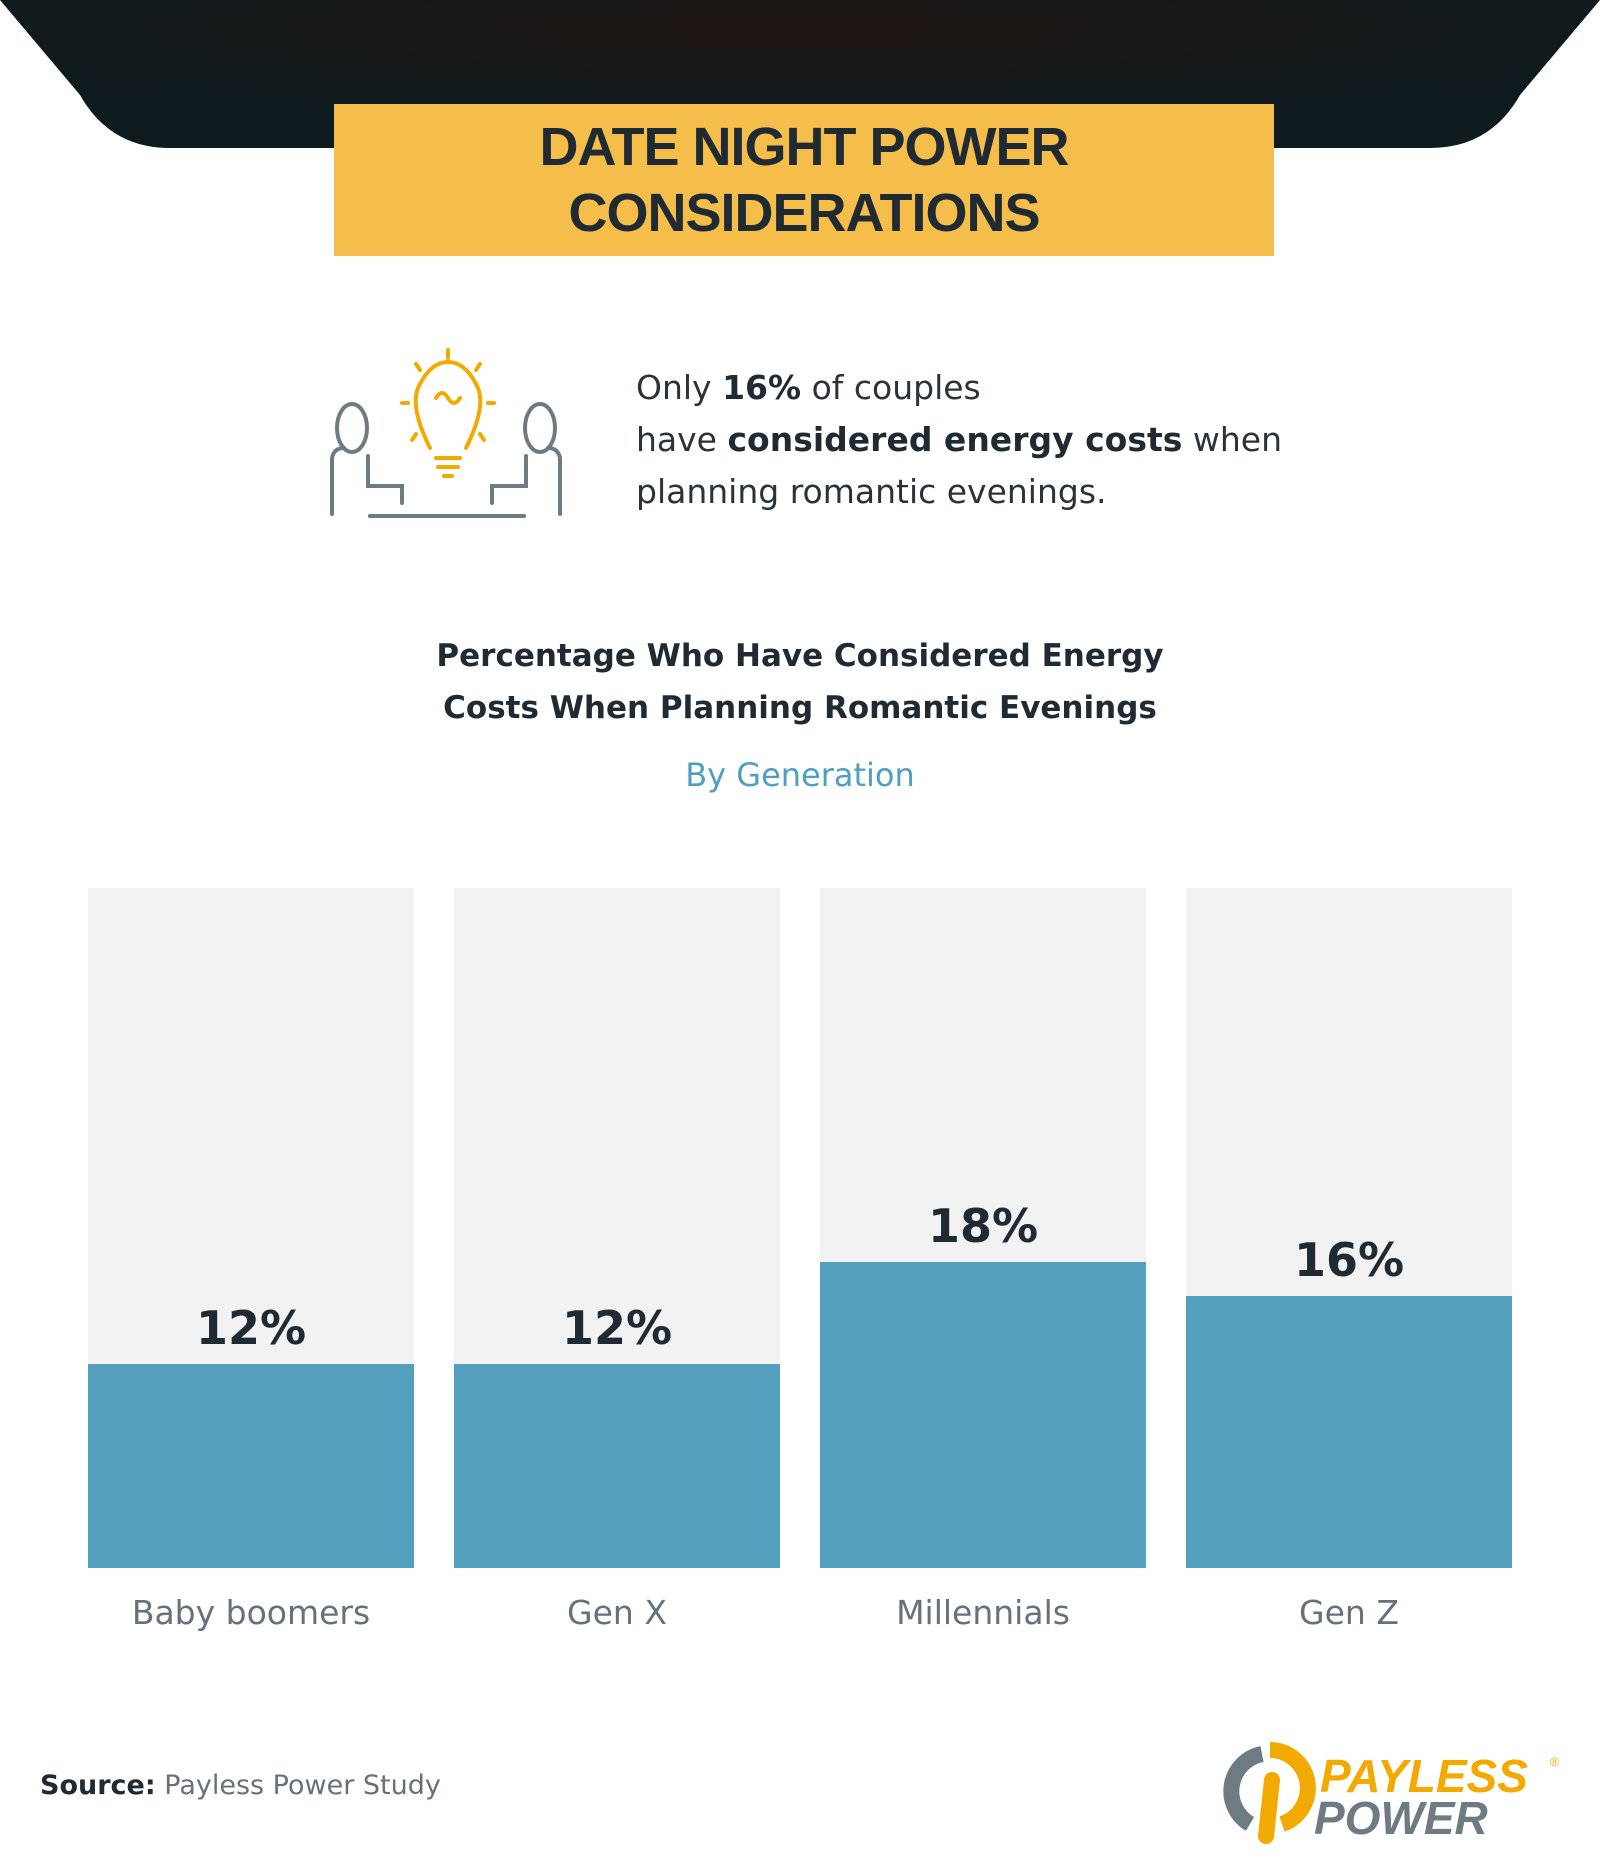 The image size is (1600, 1864). What do you see at coordinates (302, 1785) in the screenshot?
I see `source-text: Payless Power Study` at bounding box center [302, 1785].